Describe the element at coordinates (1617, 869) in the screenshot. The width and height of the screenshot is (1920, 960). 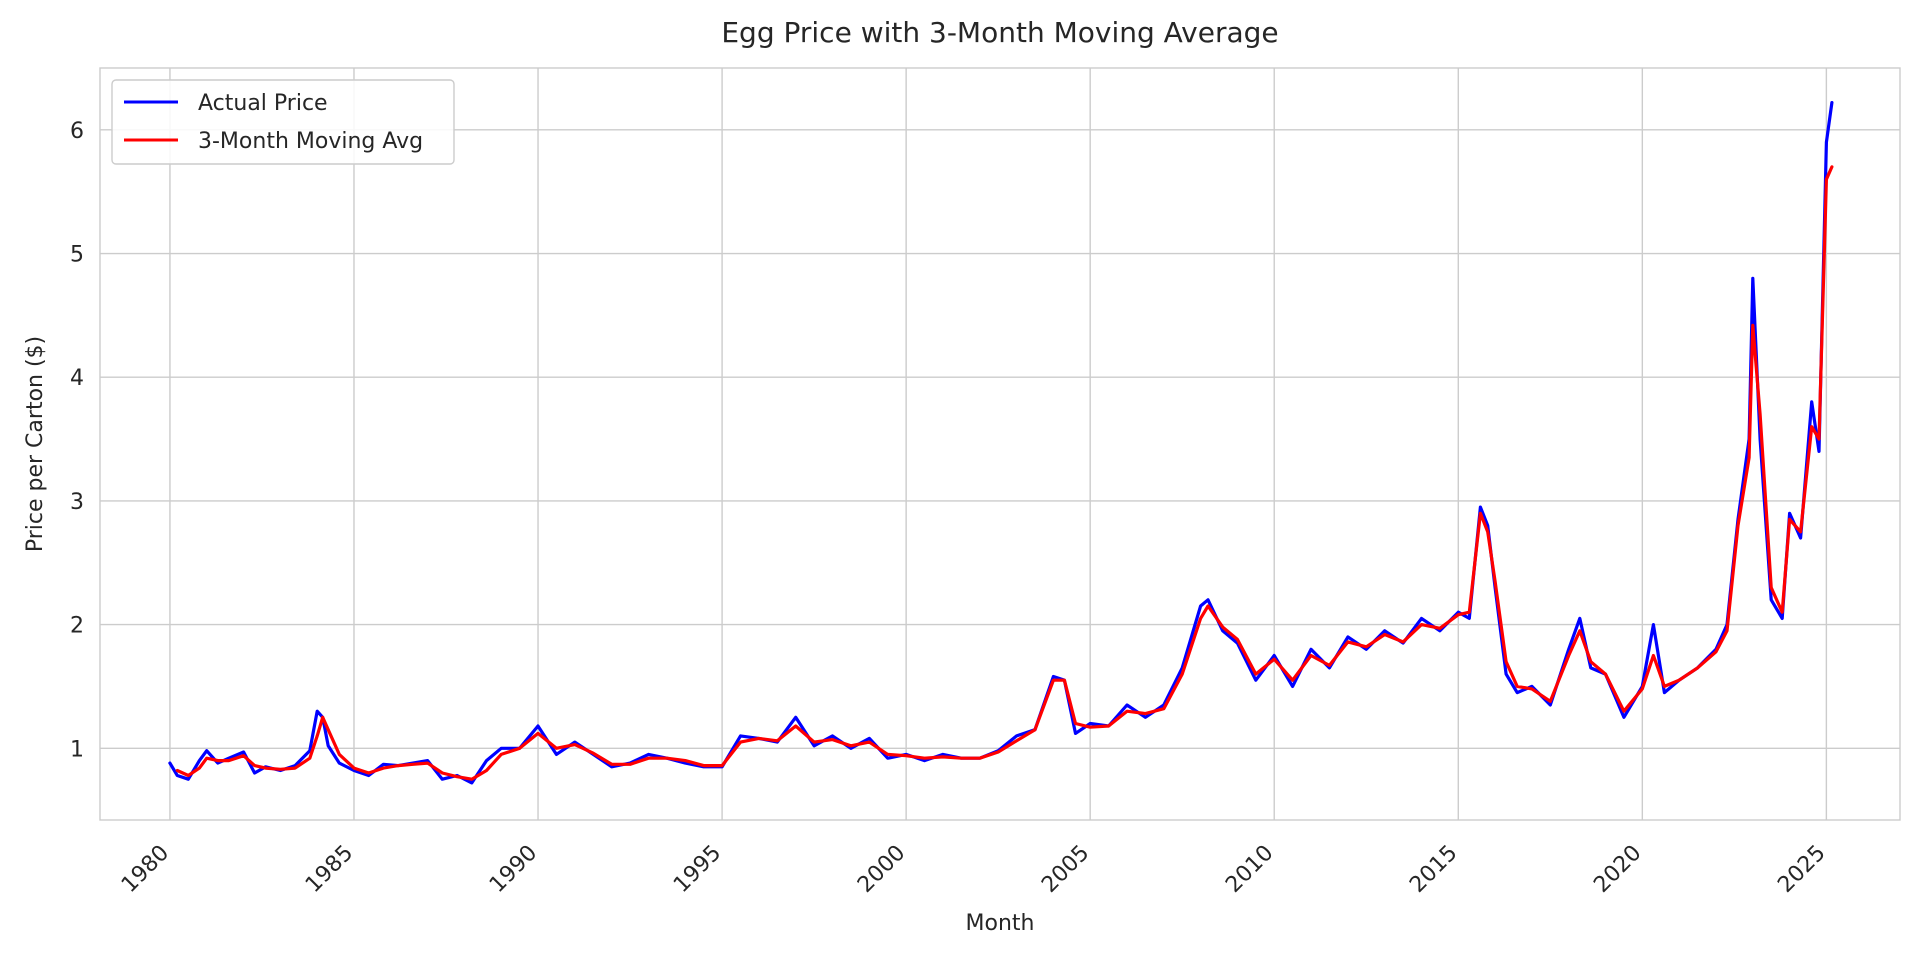
I see `x-tick-label: 2020` at that location.